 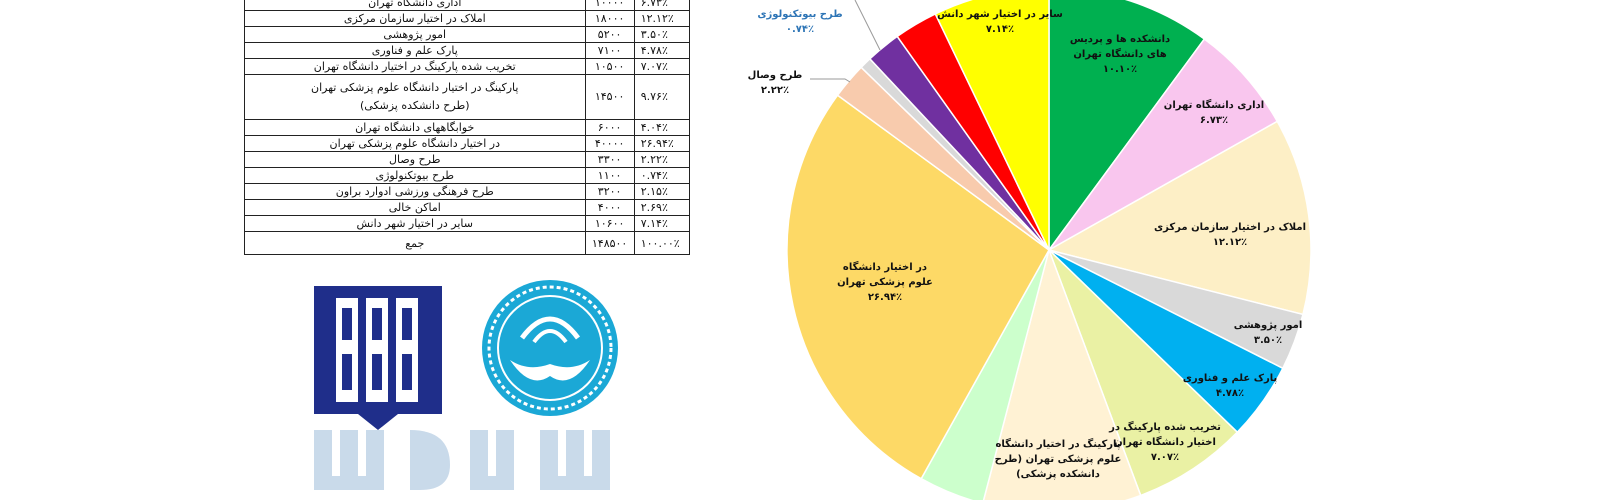 I want to click on table-cell-name: طرح بیوتکنولوژی, so click(x=415, y=175).